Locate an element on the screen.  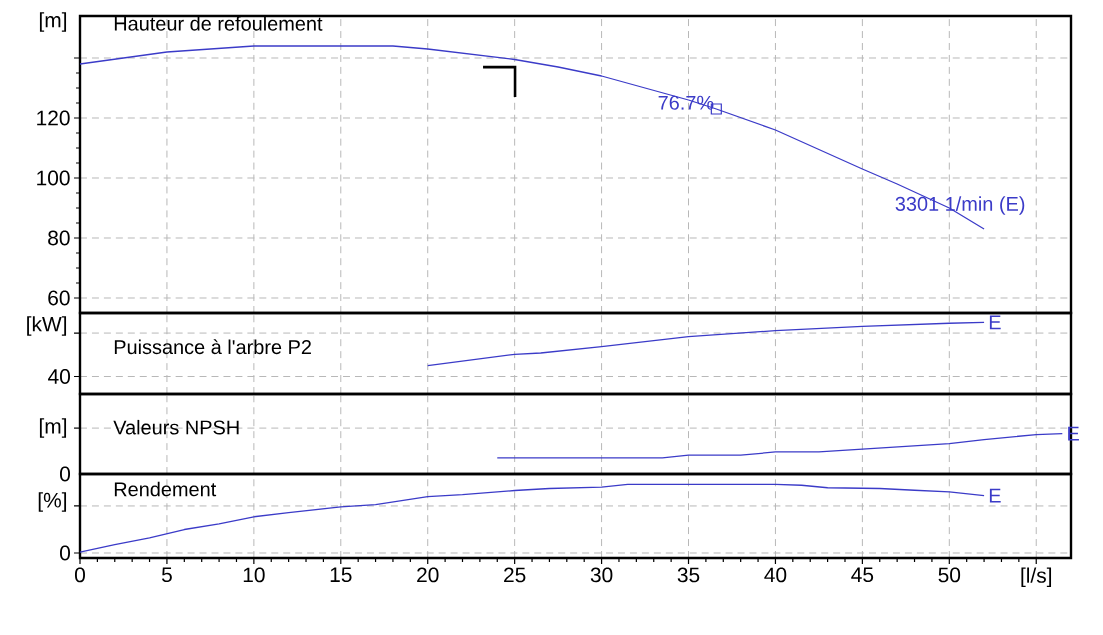
y-axis-title: [kW] is located at coordinates (47, 326).